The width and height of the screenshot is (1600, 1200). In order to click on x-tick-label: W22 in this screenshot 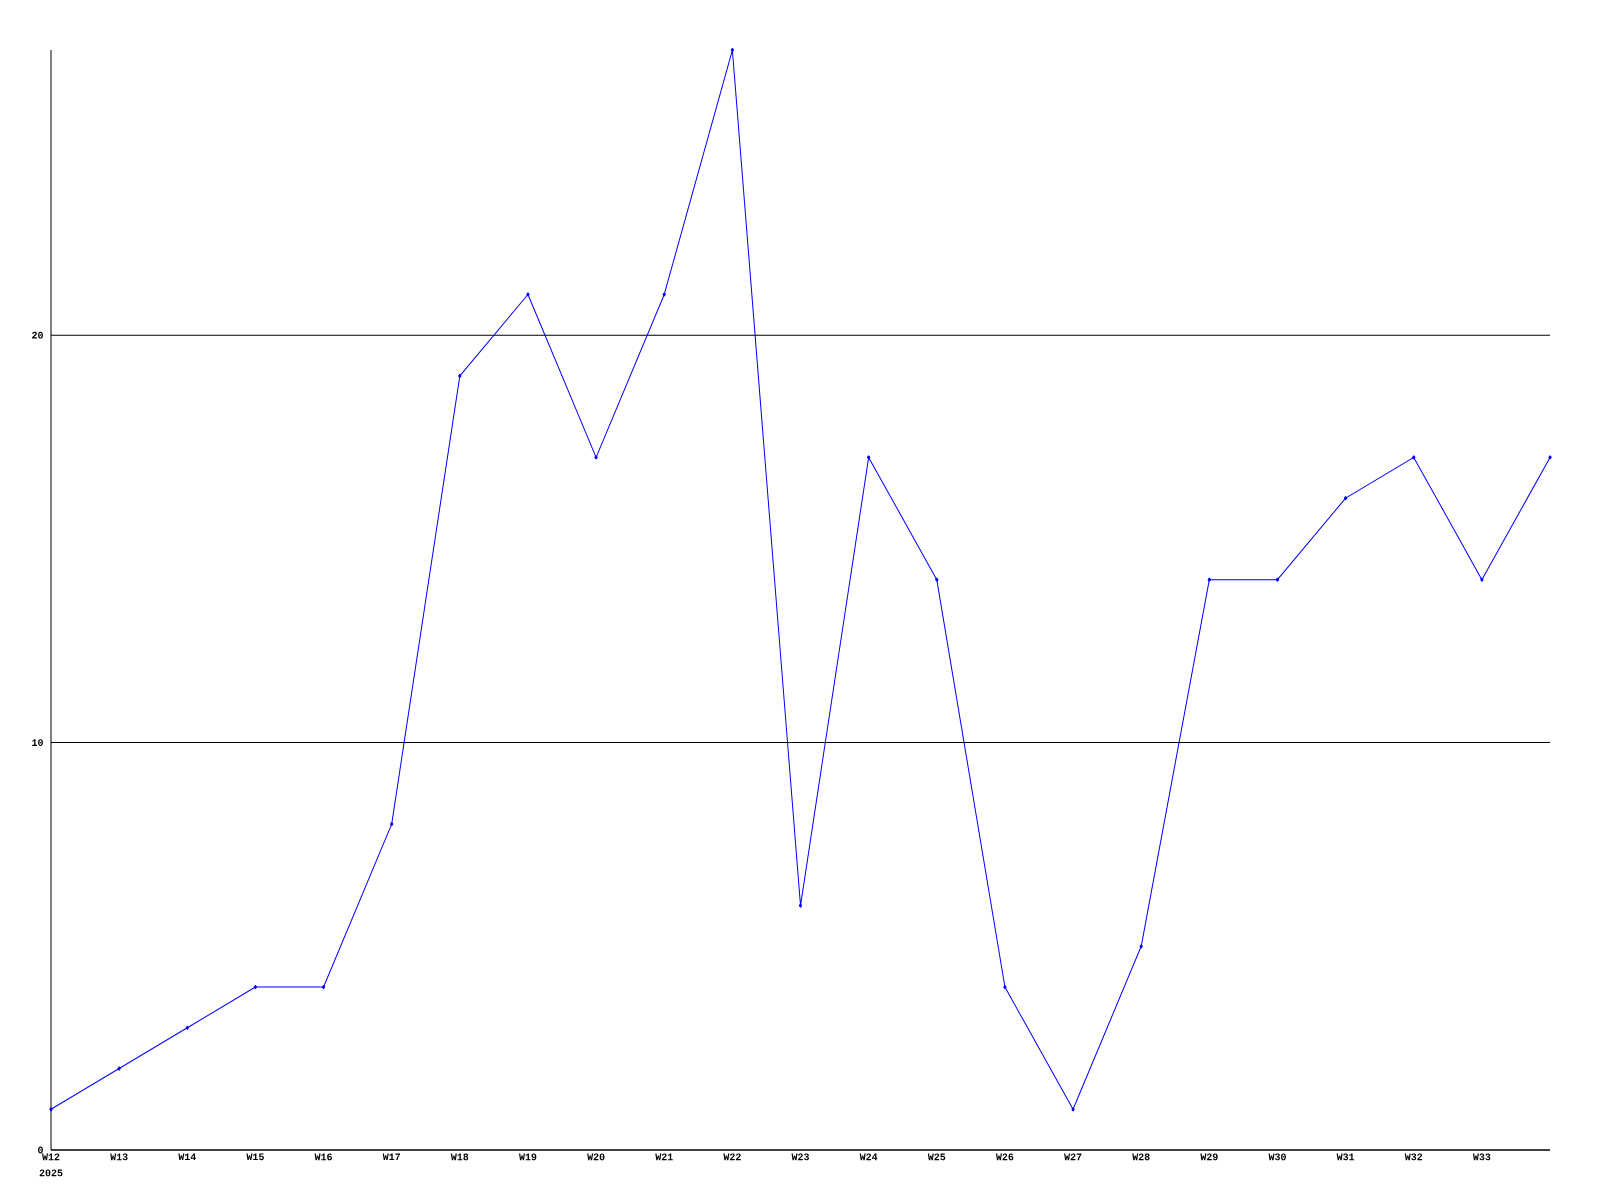, I will do `click(732, 1157)`.